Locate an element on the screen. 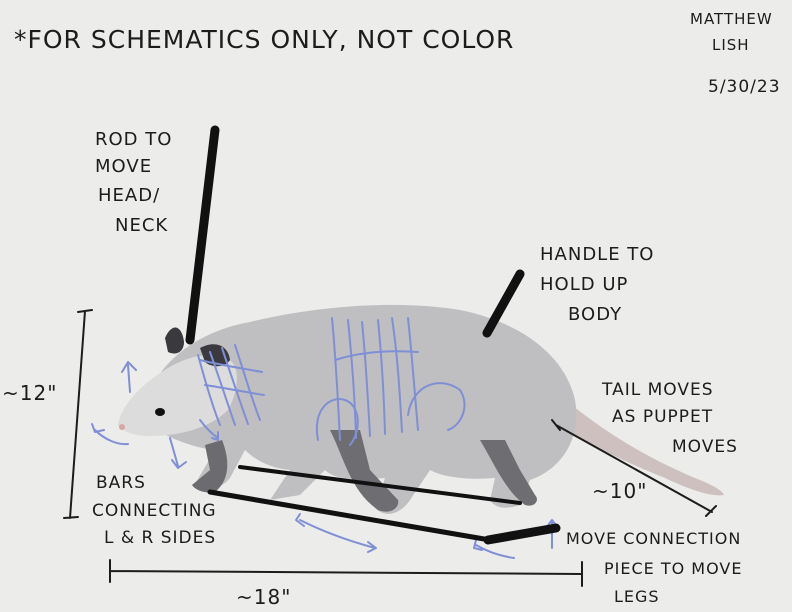  dimension-tail: ~10" is located at coordinates (634, 468).